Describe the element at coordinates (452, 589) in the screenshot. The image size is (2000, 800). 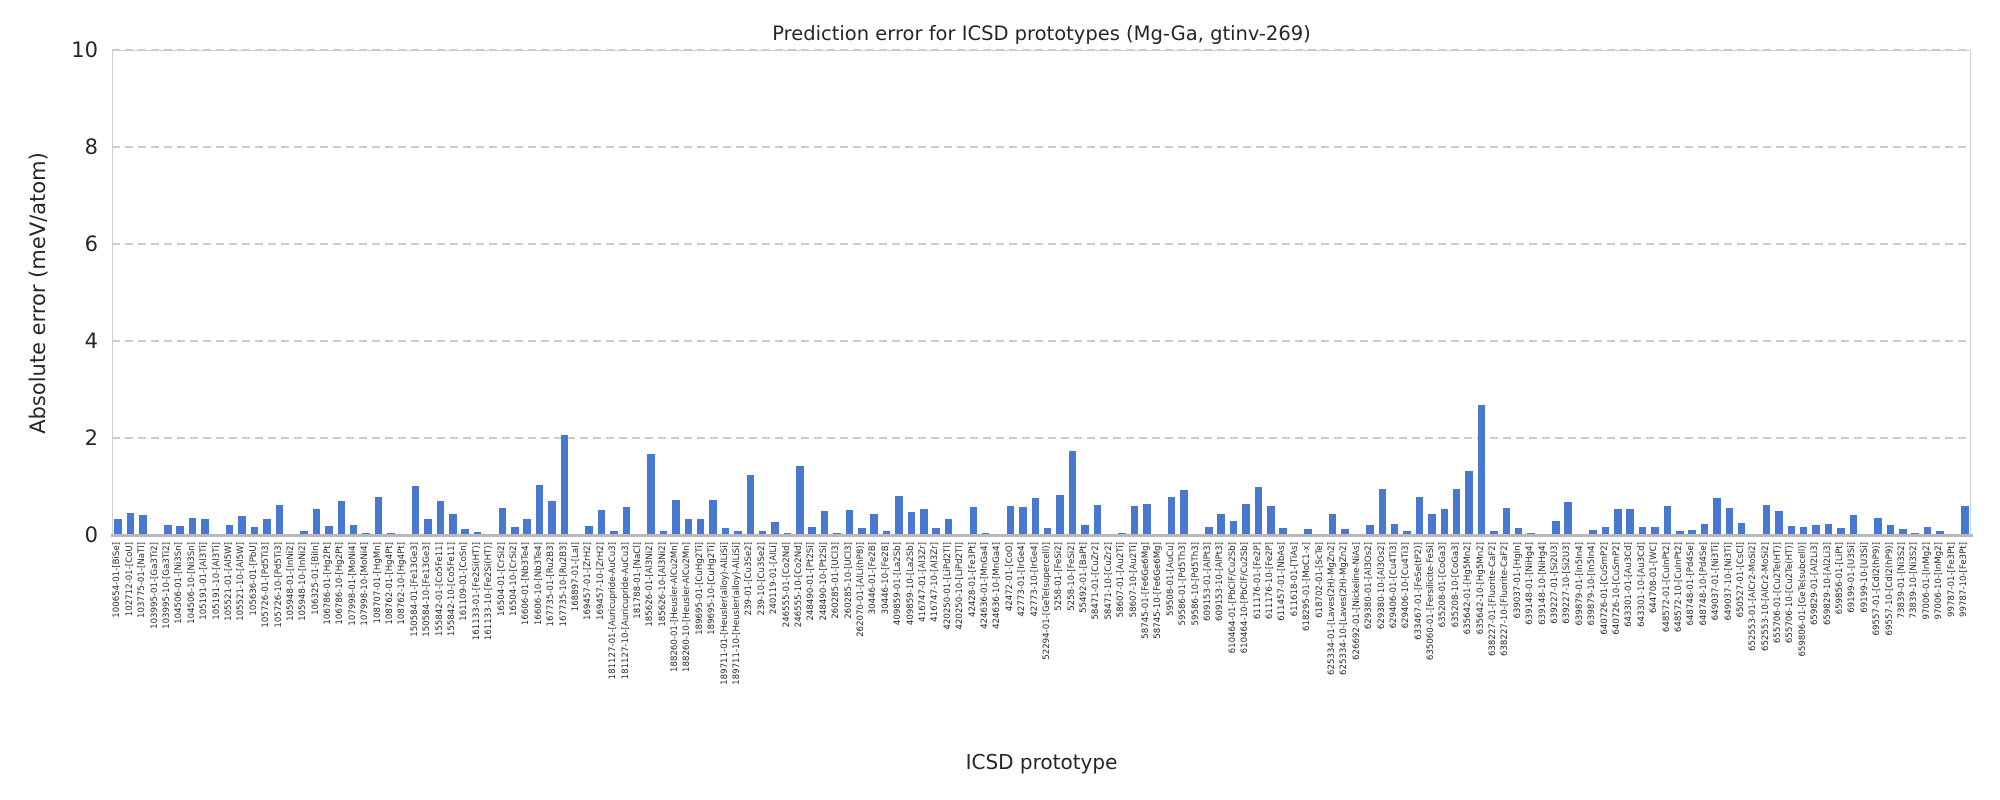
I see `x-tick-label: 155842-10-[Co5Fe11]` at that location.